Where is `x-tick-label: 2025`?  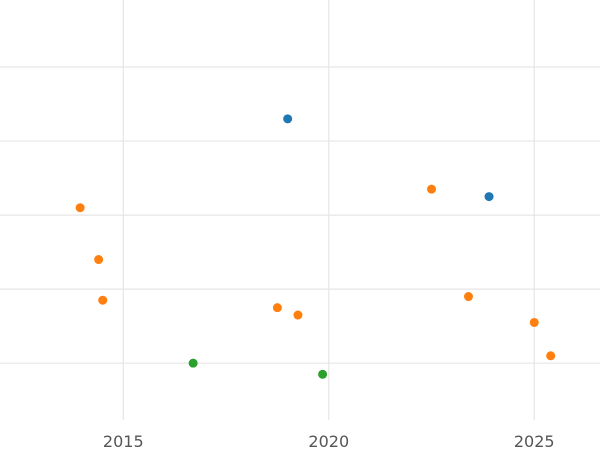
x-tick-label: 2025 is located at coordinates (534, 441).